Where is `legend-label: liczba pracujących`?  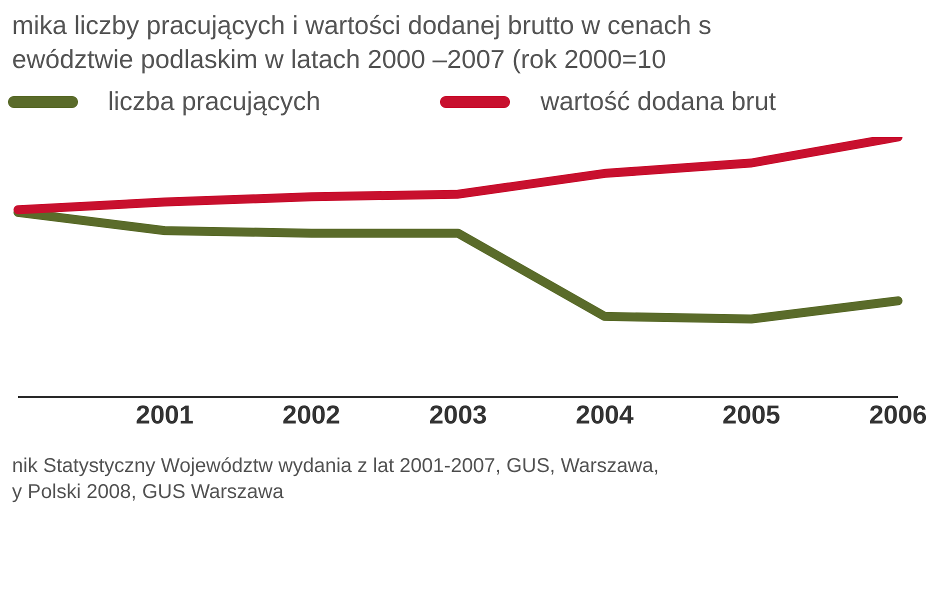
legend-label: liczba pracujących is located at coordinates (214, 101).